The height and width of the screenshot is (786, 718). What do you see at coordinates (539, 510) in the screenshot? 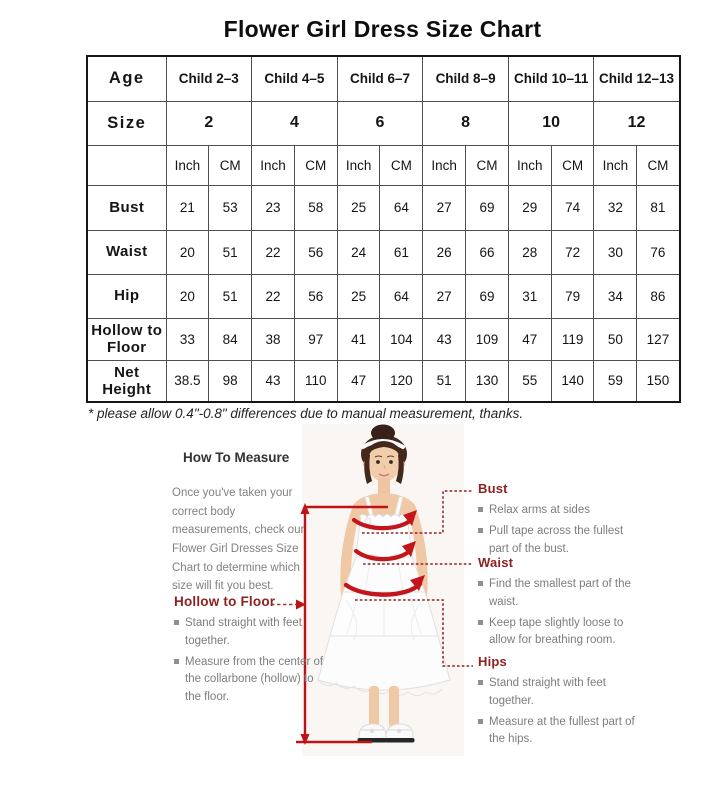
I see `bullet-text: Relax arms at sides` at bounding box center [539, 510].